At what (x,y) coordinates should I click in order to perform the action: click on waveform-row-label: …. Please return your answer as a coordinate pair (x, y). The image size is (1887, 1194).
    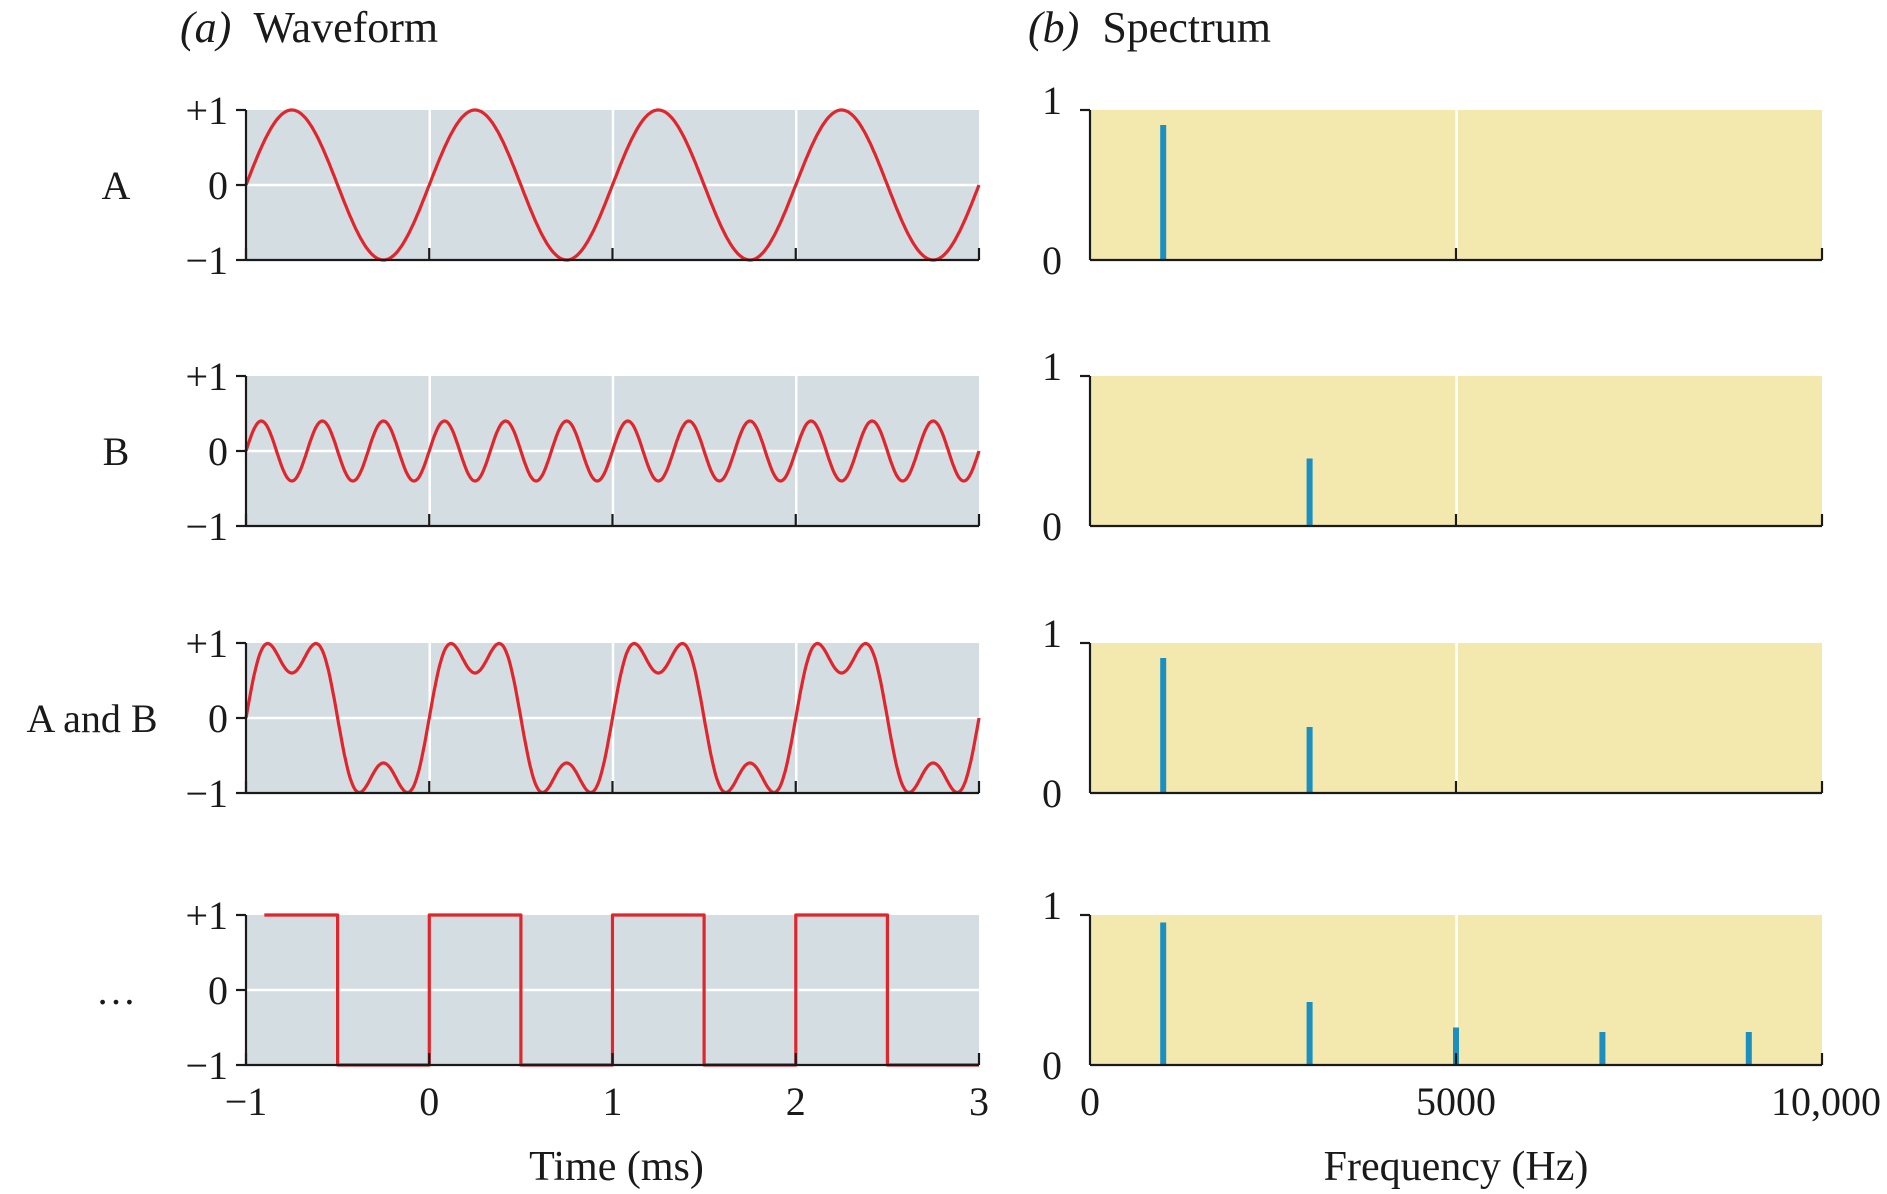
    Looking at the image, I should click on (116, 990).